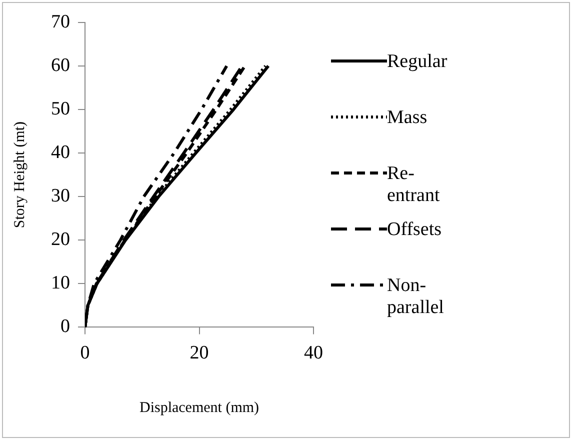 This screenshot has width=572, height=440. Describe the element at coordinates (416, 297) in the screenshot. I see `legend-label: Non-parallel` at that location.